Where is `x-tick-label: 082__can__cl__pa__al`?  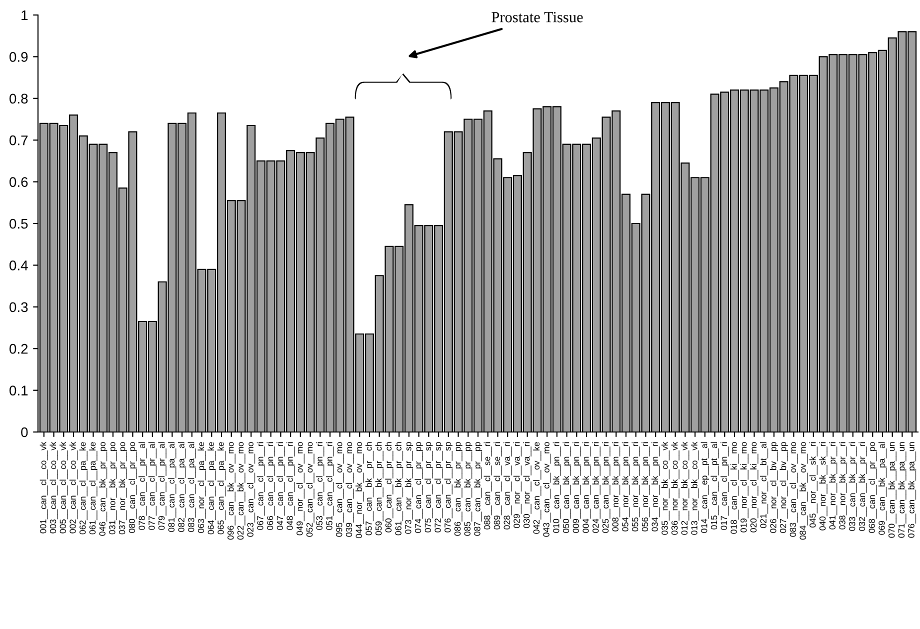 x-tick-label: 082__can__cl__pa__al is located at coordinates (182, 487).